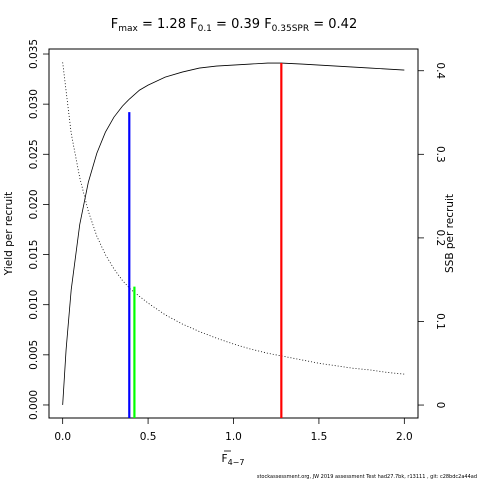  What do you see at coordinates (342, 24) in the screenshot?
I see `title-fspr-value: 0.42` at bounding box center [342, 24].